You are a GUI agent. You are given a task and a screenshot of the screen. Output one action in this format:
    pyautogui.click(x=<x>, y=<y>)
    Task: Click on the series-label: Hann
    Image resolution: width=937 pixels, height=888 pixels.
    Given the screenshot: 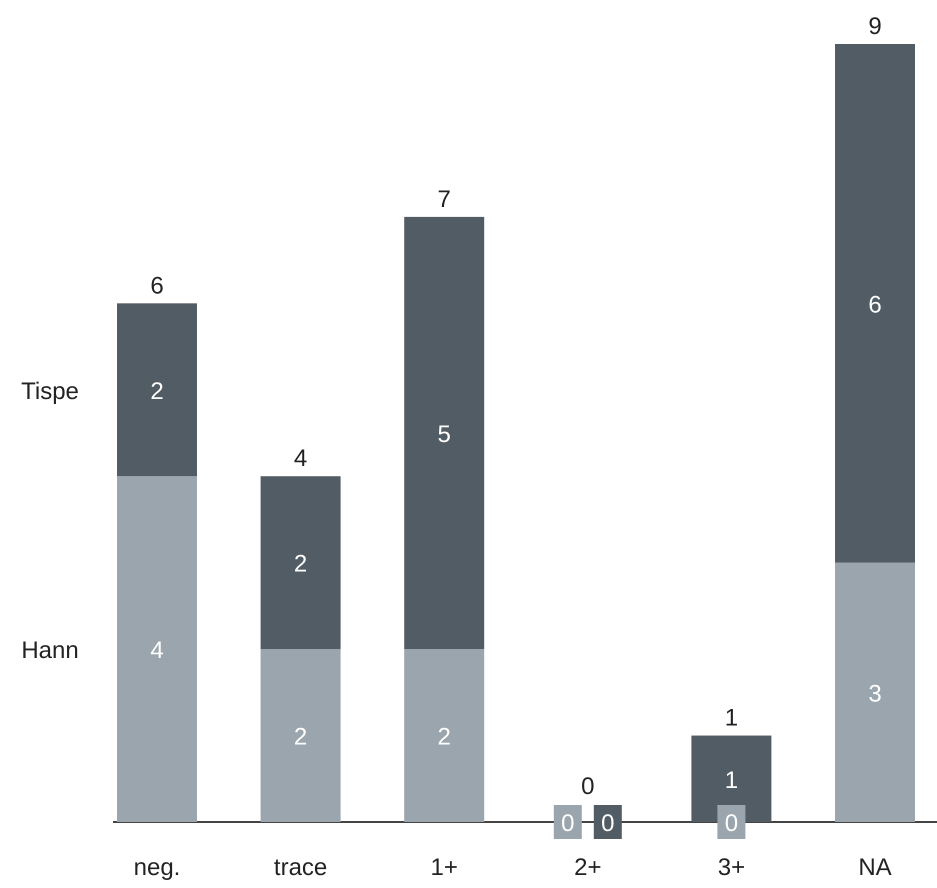 What is the action you would take?
    pyautogui.click(x=50, y=650)
    